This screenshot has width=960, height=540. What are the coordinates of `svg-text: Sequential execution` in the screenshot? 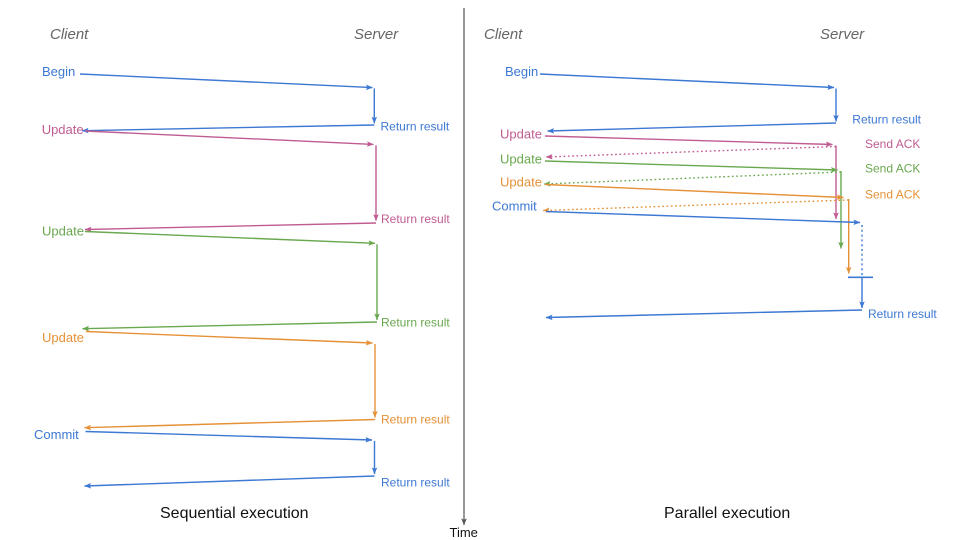 It's located at (234, 513).